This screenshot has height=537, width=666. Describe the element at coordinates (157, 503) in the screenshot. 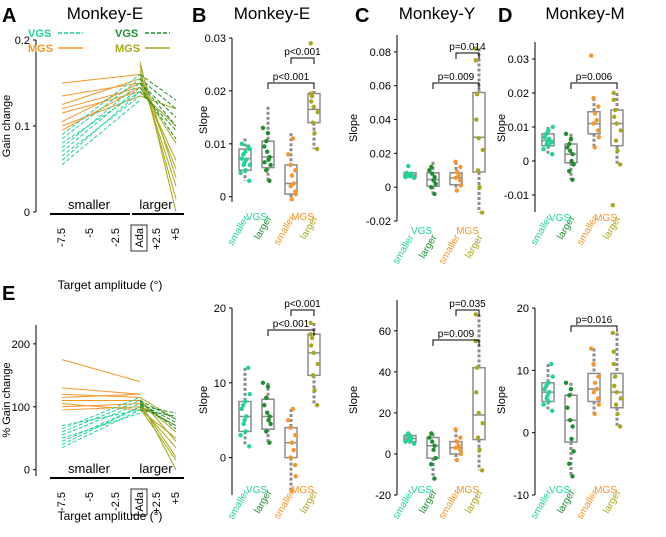

I see `x-tick-label: +2.5` at that location.